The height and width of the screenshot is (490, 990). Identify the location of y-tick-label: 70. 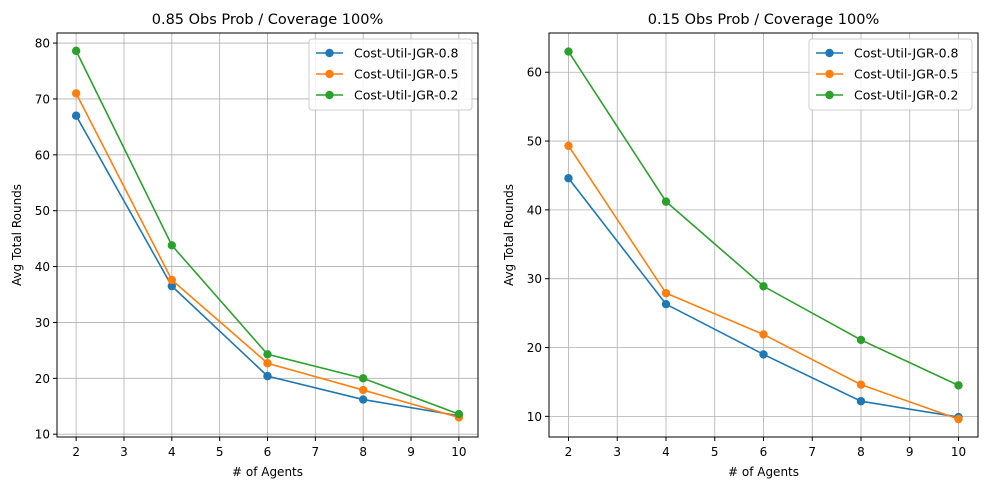
(42, 99).